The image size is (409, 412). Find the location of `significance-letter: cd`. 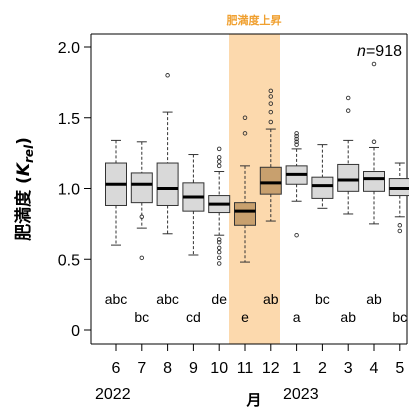

significance-letter: cd is located at coordinates (193, 317).